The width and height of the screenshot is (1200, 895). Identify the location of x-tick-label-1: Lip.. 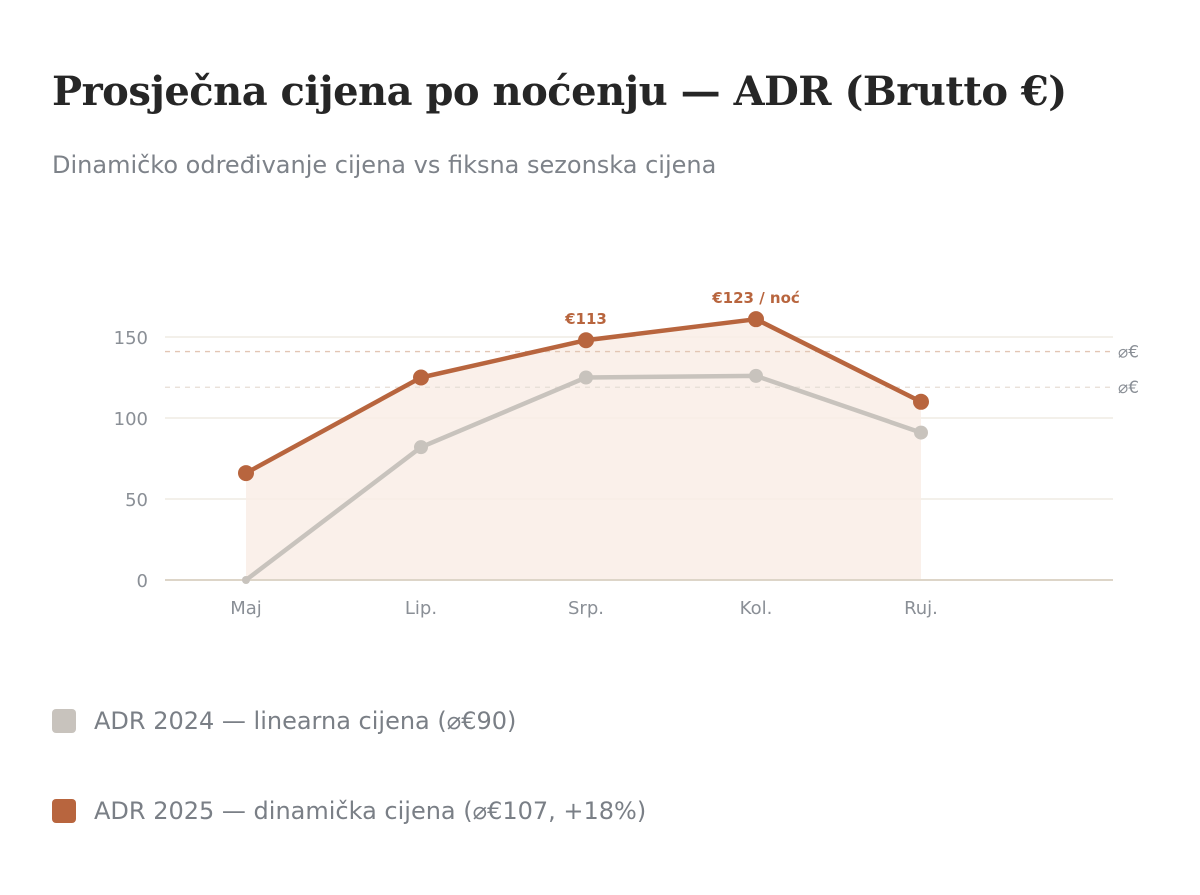
(421, 608).